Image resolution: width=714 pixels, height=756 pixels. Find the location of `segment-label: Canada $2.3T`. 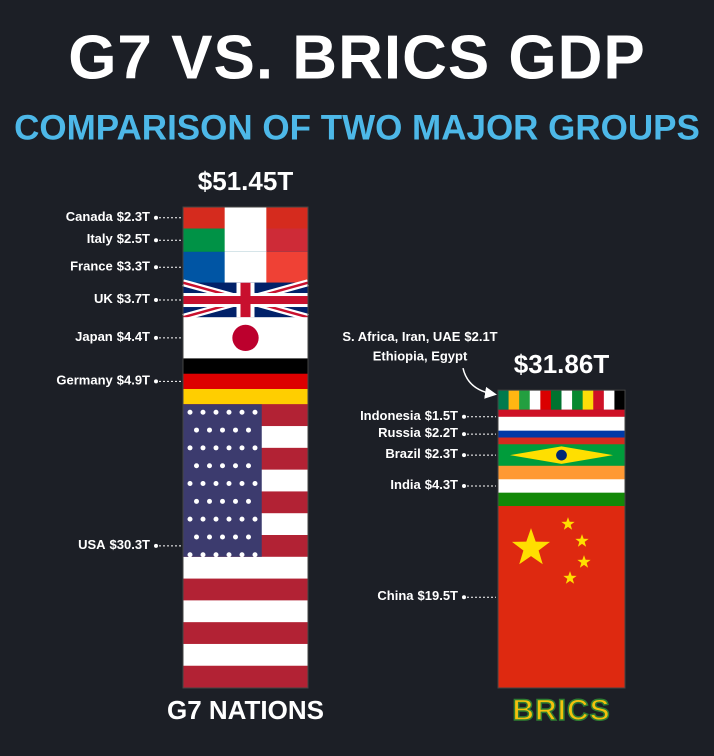

segment-label: Canada $2.3T is located at coordinates (108, 216).